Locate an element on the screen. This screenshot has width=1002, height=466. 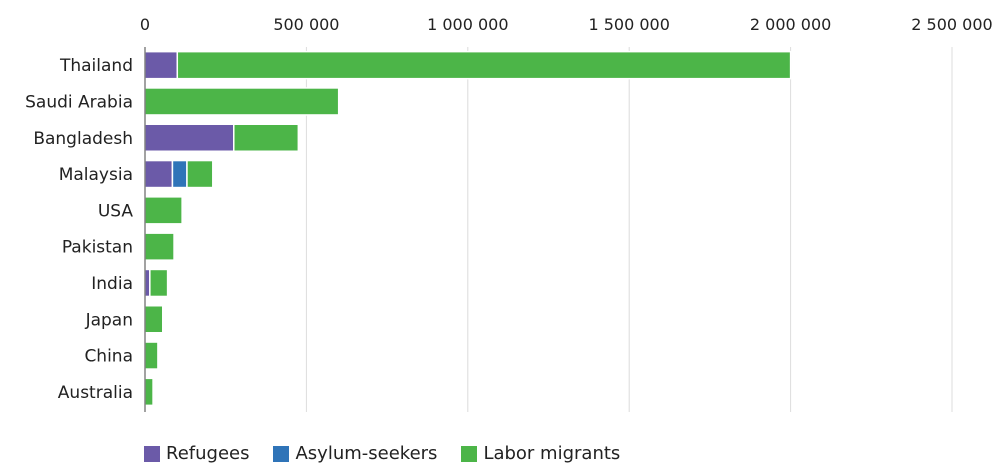
legend: Refugees Asylum-seekers Labor migrants is located at coordinates (382, 454).